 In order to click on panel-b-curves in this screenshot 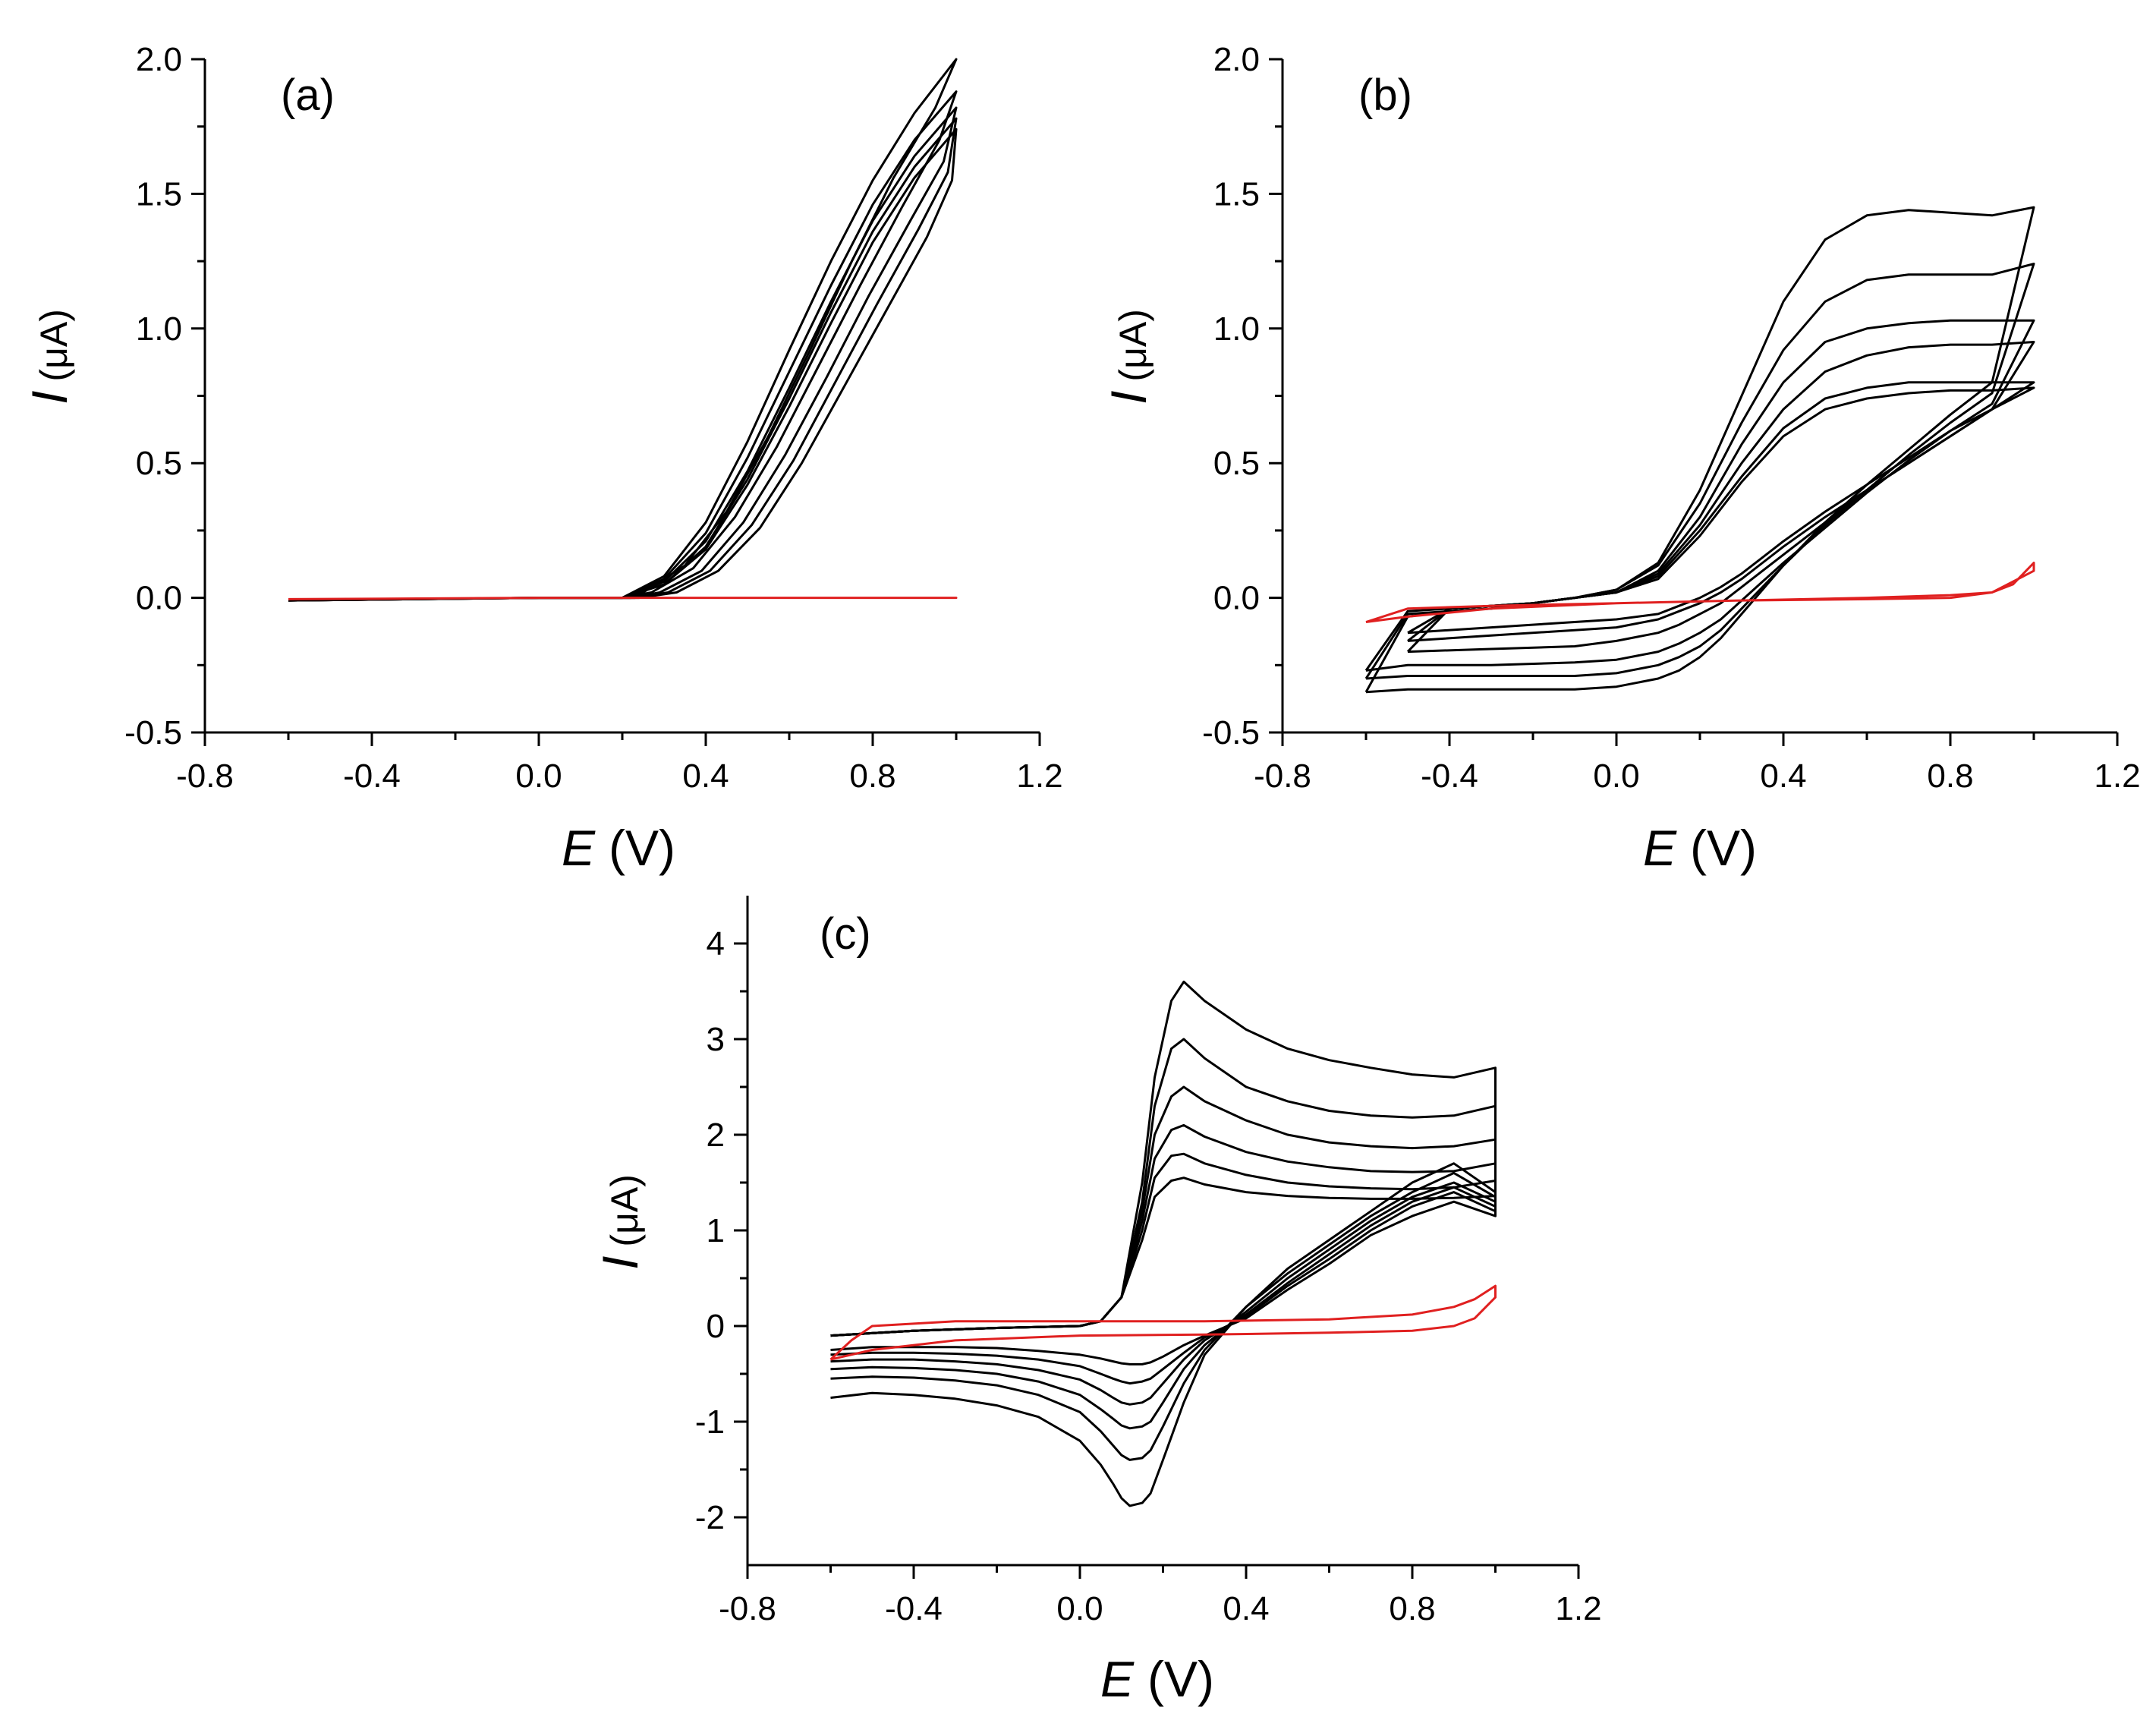, I will do `click(1699, 450)`.